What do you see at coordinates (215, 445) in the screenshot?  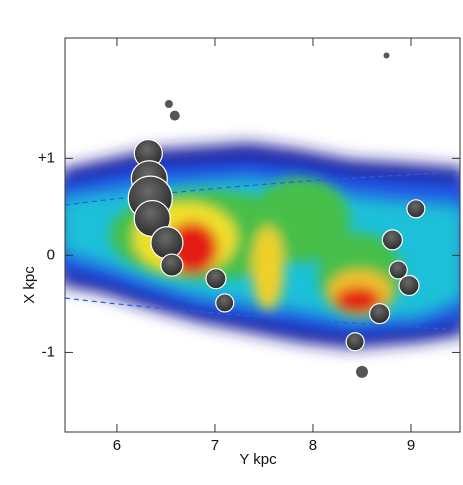 I see `x-tick-label: 7` at bounding box center [215, 445].